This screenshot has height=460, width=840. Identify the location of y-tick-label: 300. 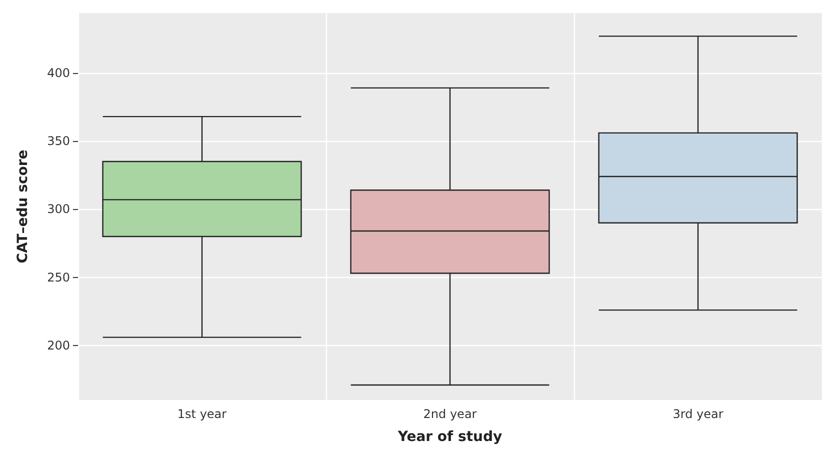
(58, 209).